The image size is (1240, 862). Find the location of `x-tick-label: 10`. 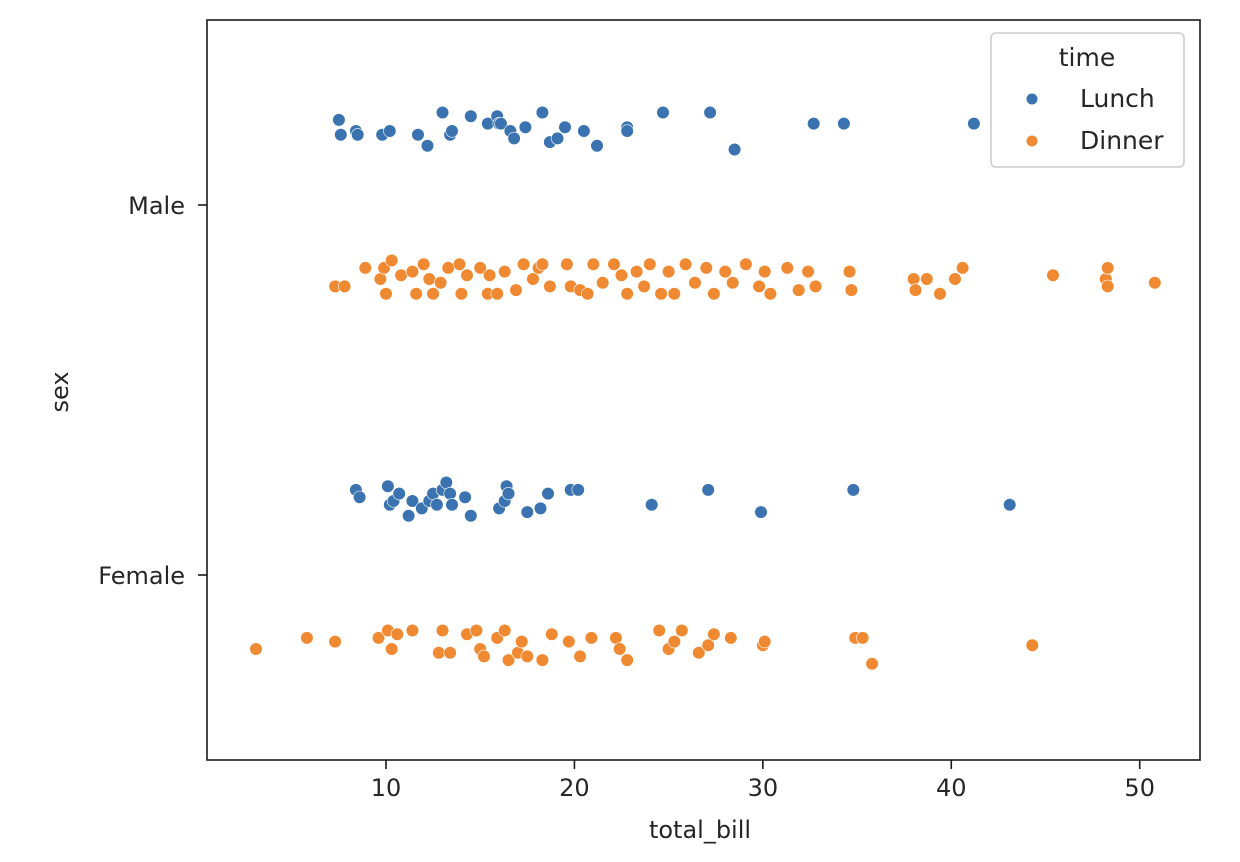

x-tick-label: 10 is located at coordinates (386, 788).